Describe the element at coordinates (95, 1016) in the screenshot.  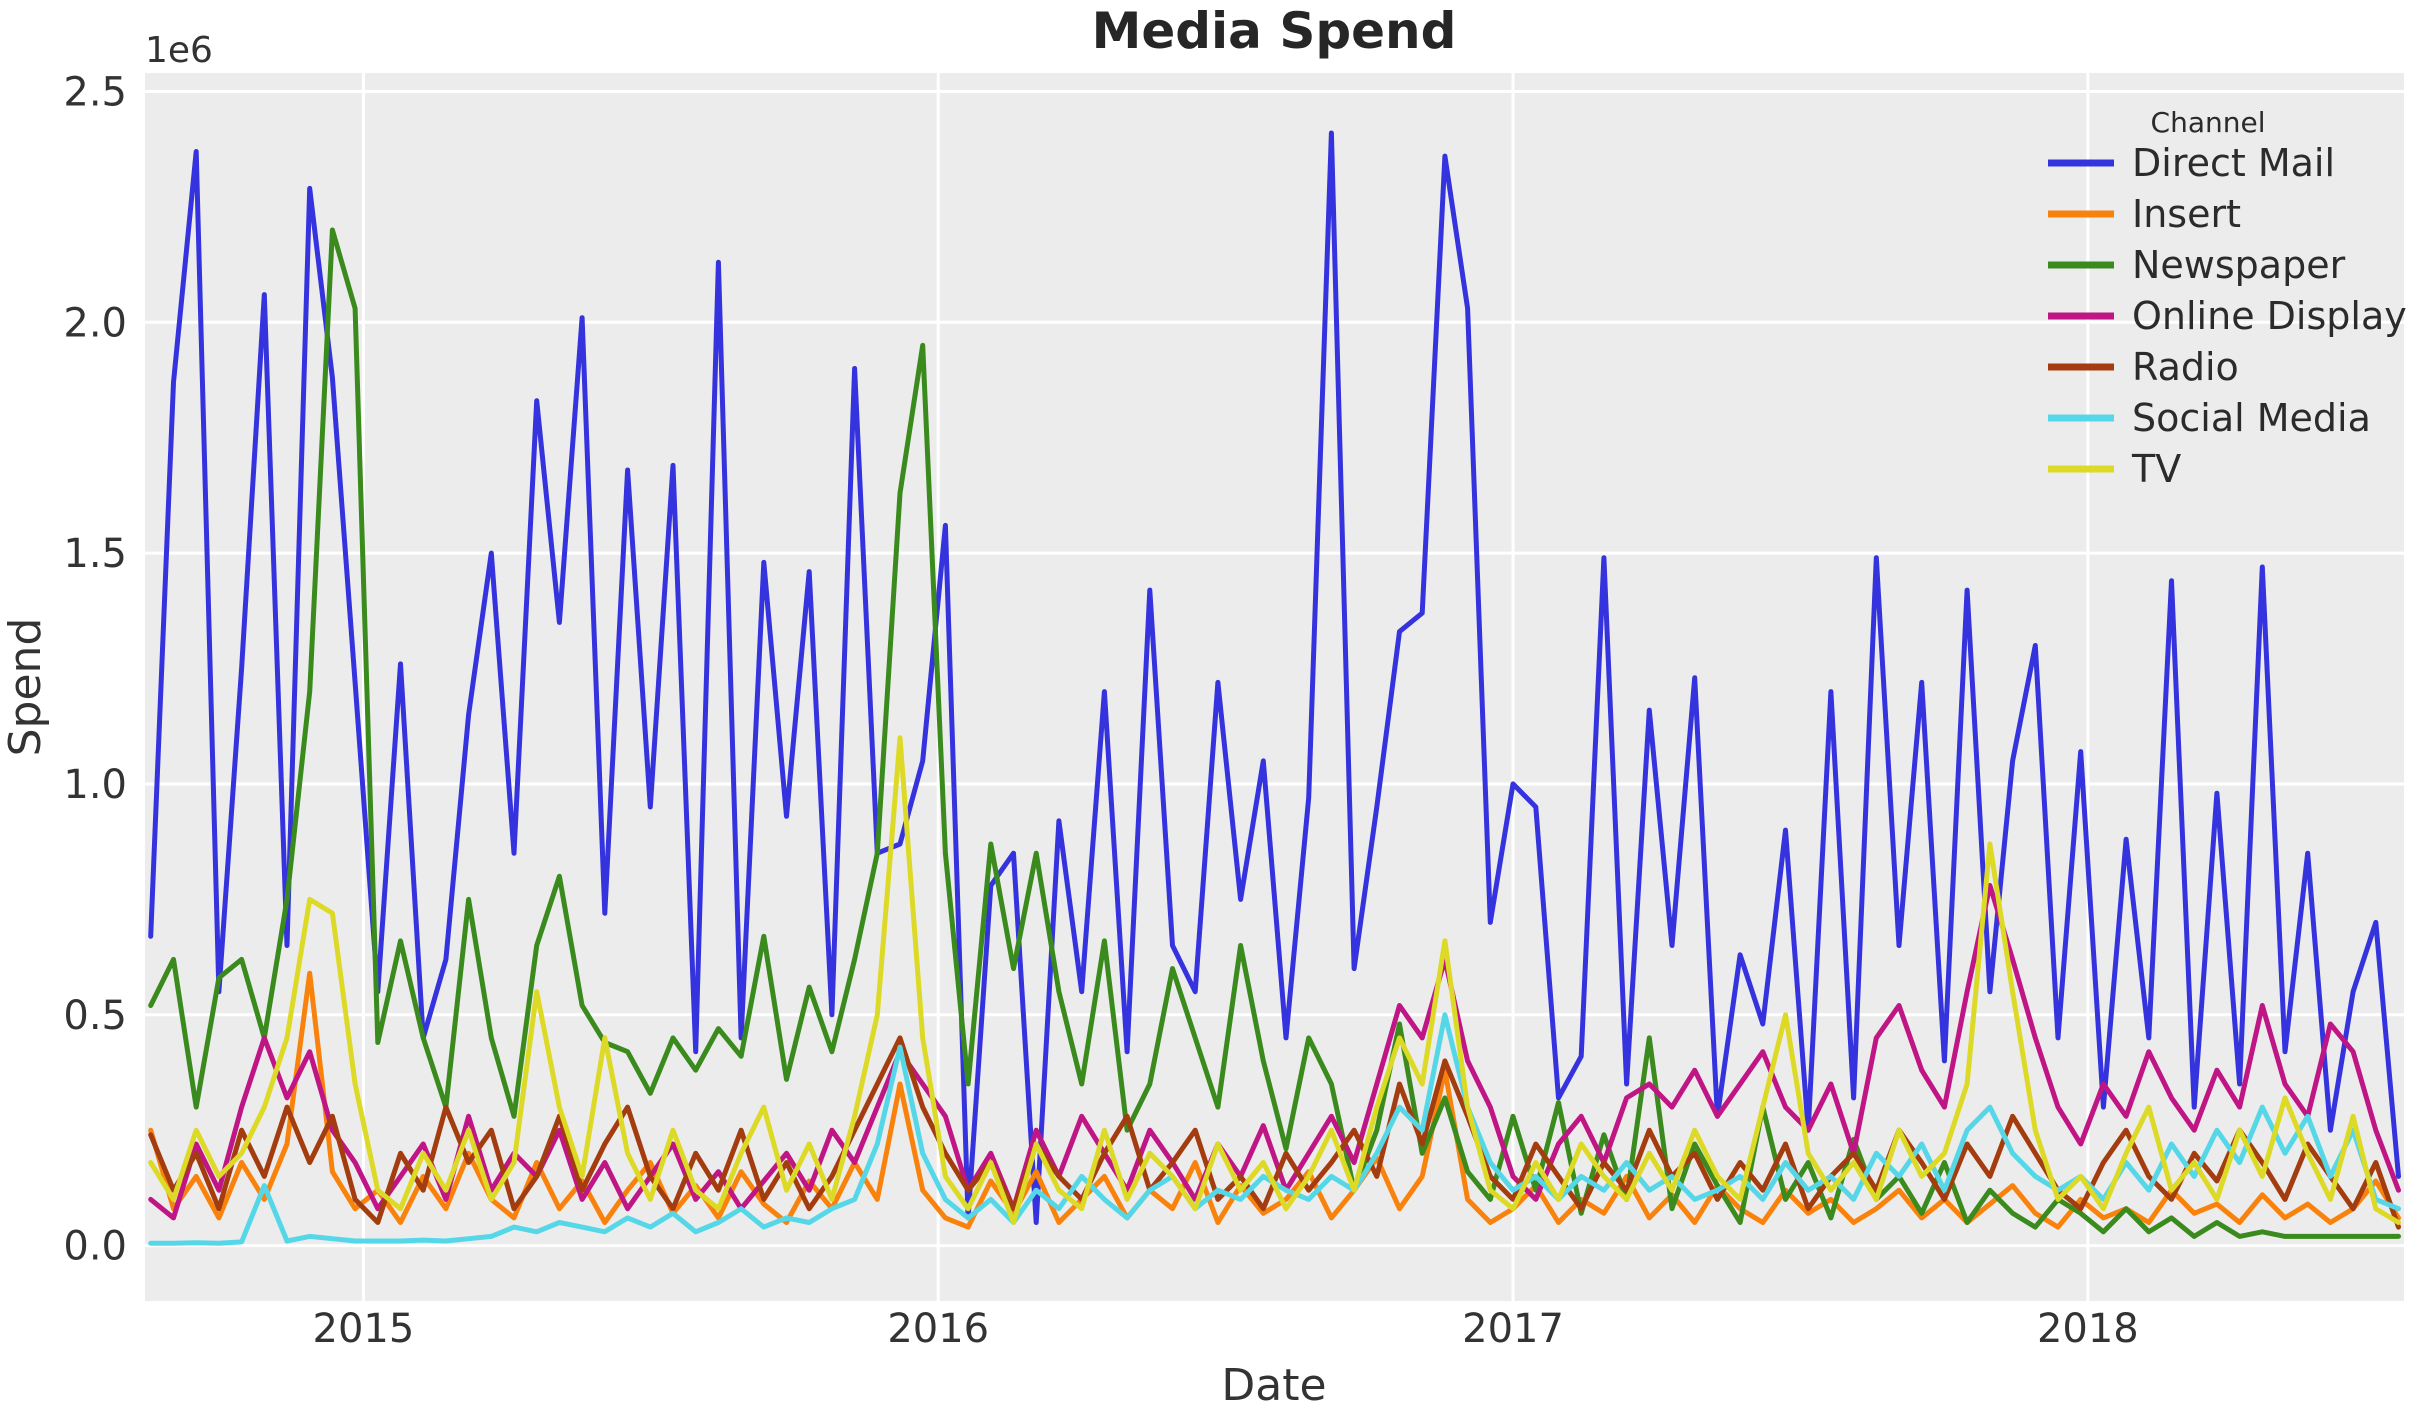
I see `y-tick-label-0.5: 0.5` at that location.